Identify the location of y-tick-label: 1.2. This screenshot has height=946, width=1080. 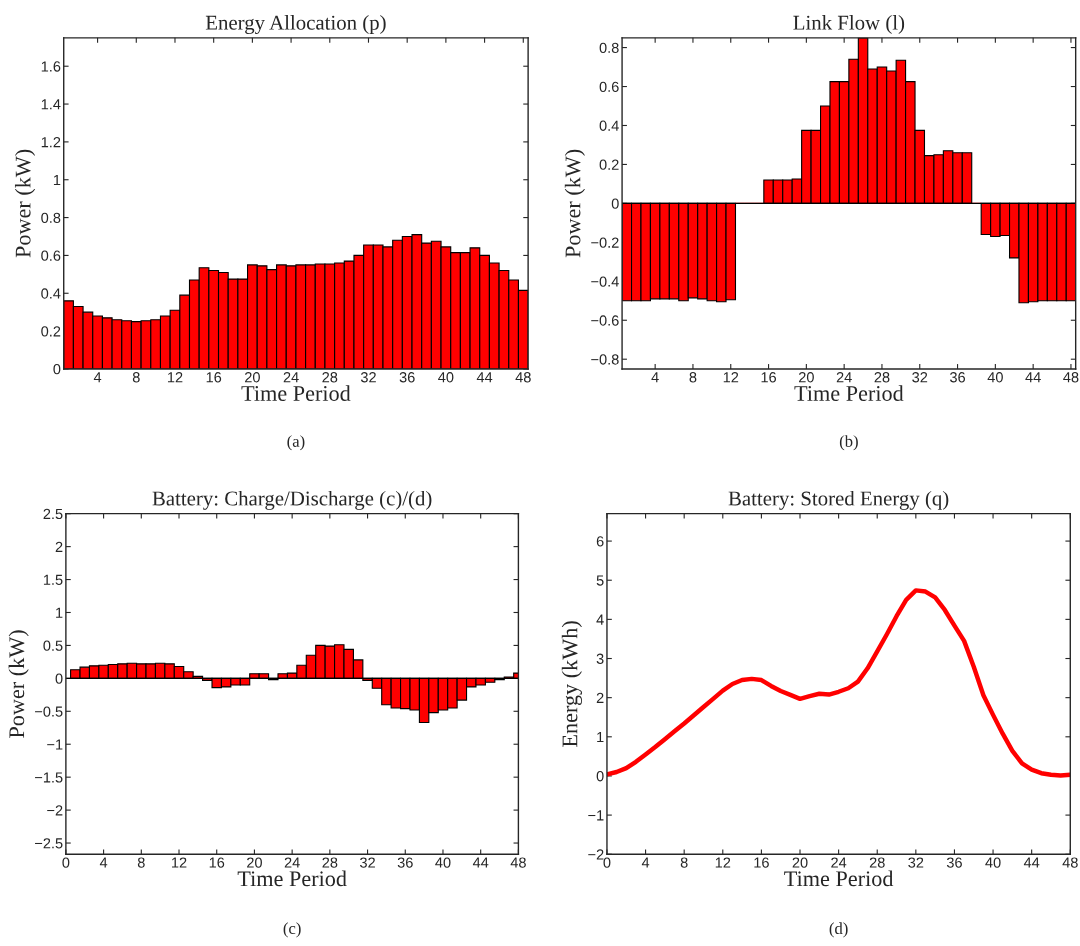
(51, 142).